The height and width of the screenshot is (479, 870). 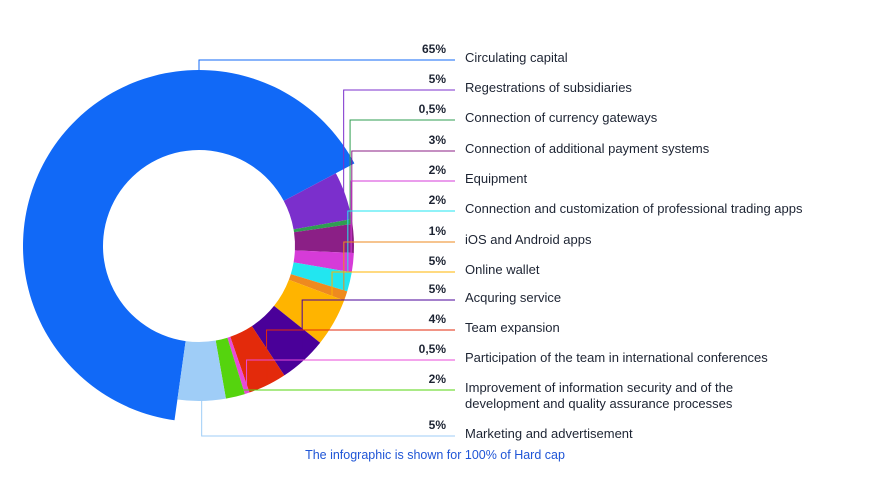 What do you see at coordinates (438, 200) in the screenshot?
I see `slice-percent-6: 2%` at bounding box center [438, 200].